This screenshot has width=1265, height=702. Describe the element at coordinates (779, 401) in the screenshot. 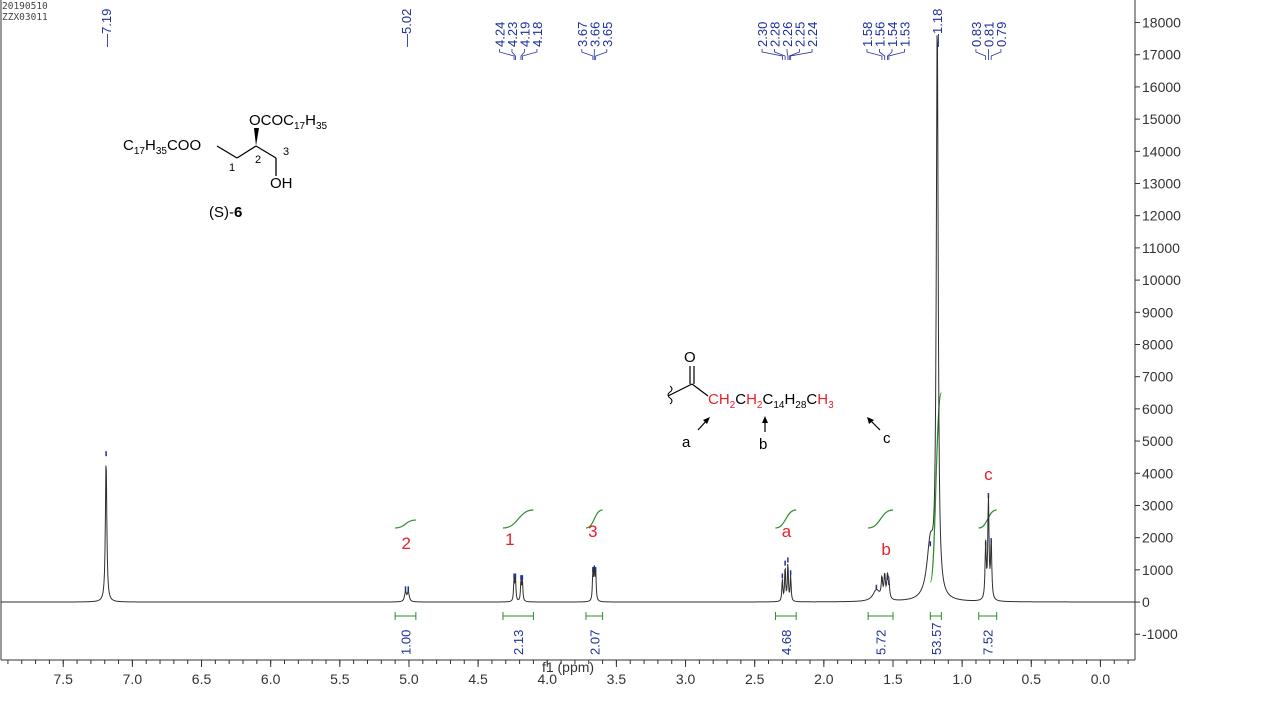

I see `acyl-fragment: O CH2CH2C14H28CH3 a b c` at that location.